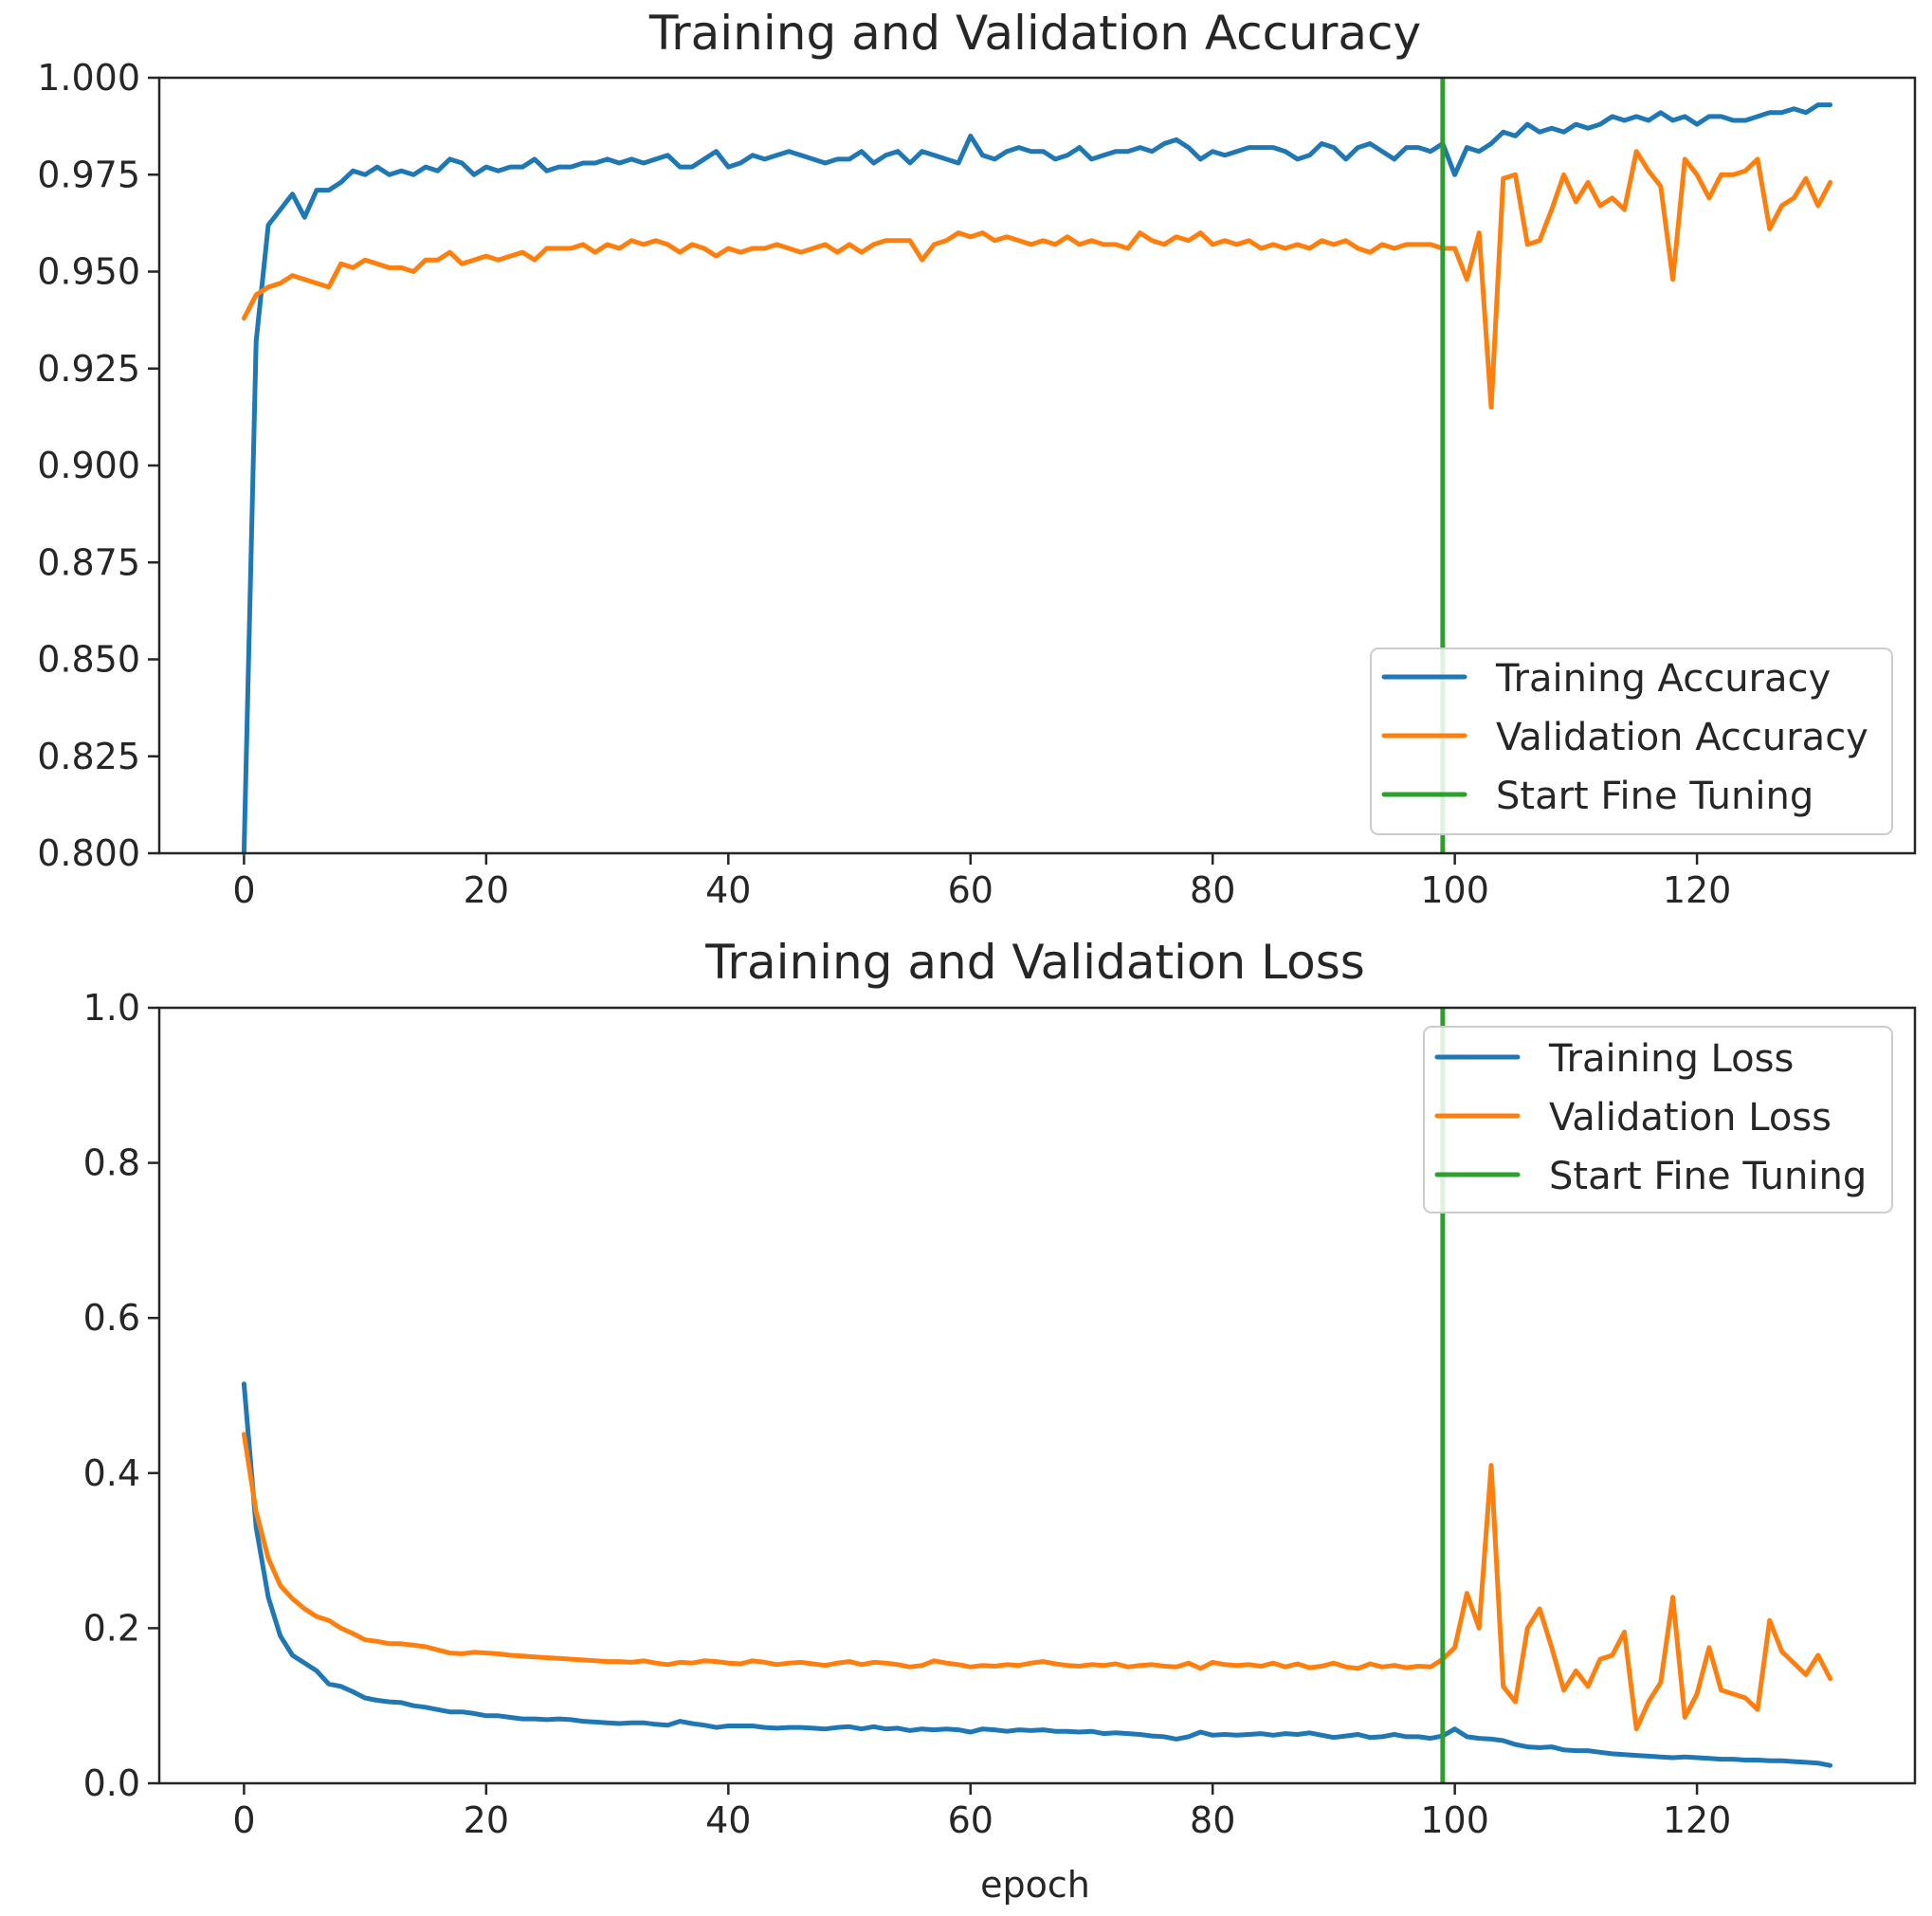 Image resolution: width=1932 pixels, height=1916 pixels. I want to click on loss-x-axis-label: epoch, so click(1035, 1885).